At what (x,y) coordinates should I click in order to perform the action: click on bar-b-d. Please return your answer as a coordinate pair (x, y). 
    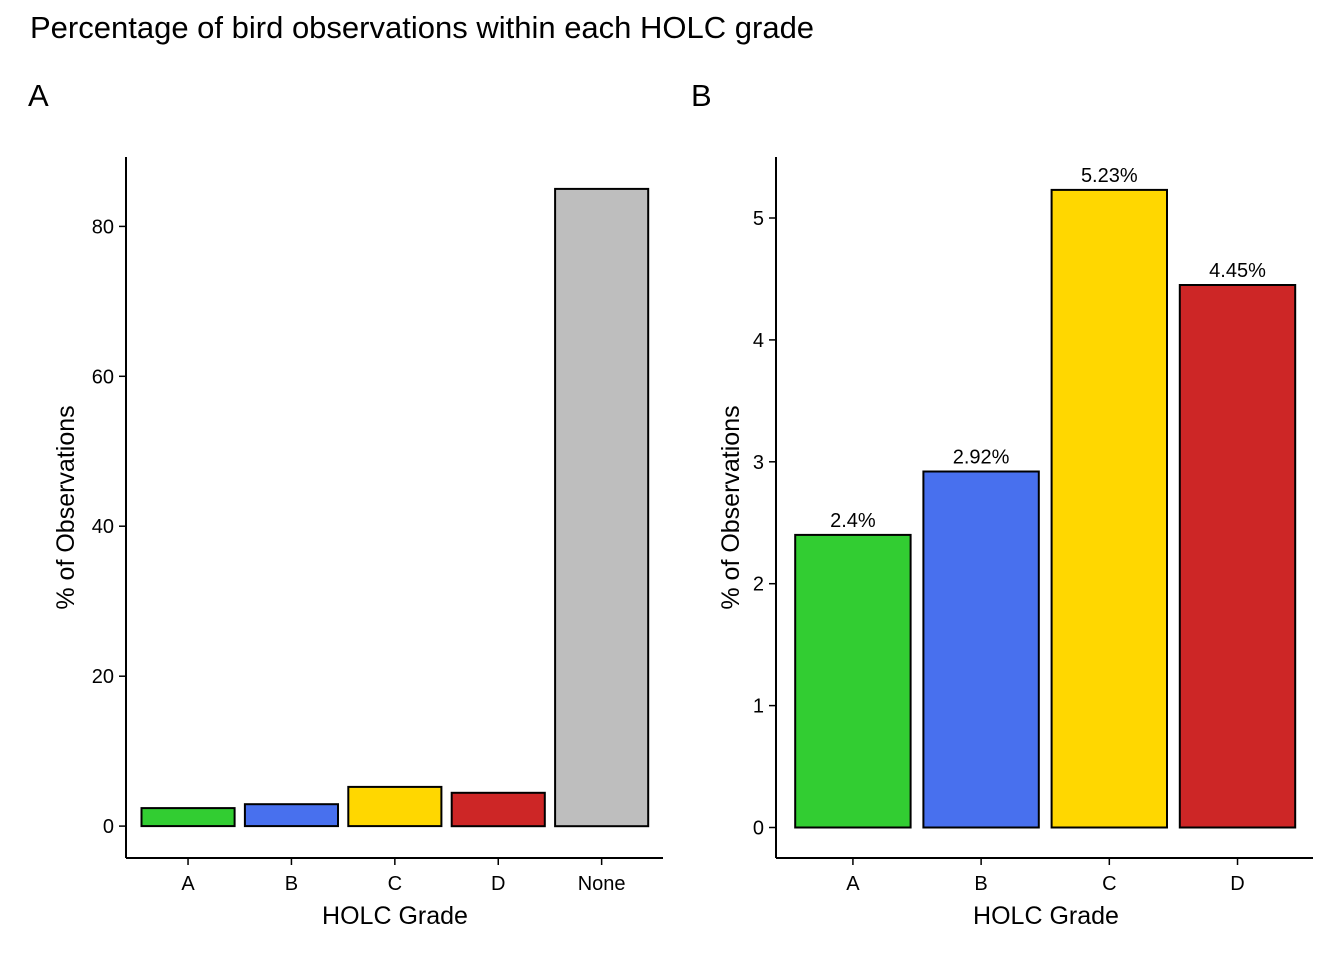
    Looking at the image, I should click on (1237, 556).